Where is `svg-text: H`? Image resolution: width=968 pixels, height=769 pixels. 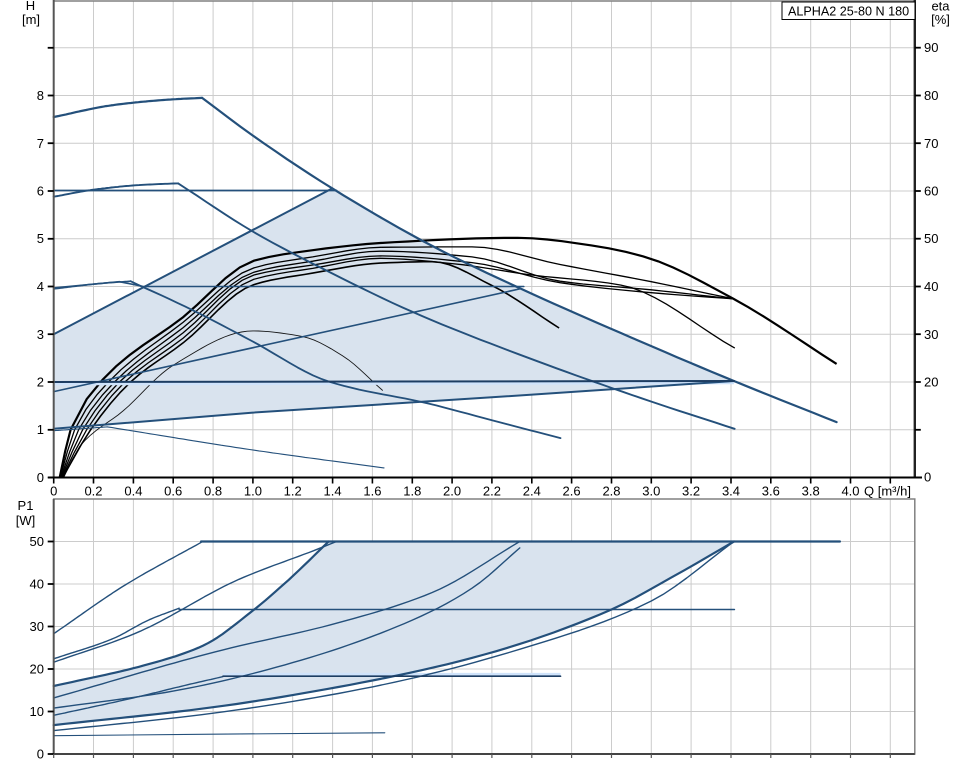
svg-text: H is located at coordinates (30, 6).